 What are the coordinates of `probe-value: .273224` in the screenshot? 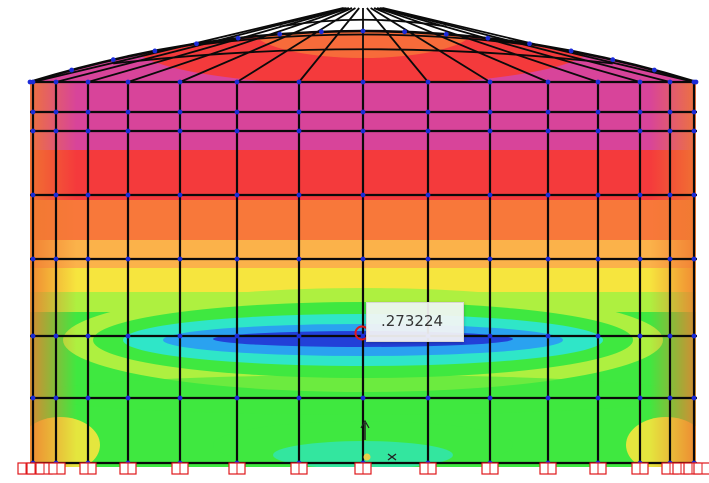 It's located at (412, 321).